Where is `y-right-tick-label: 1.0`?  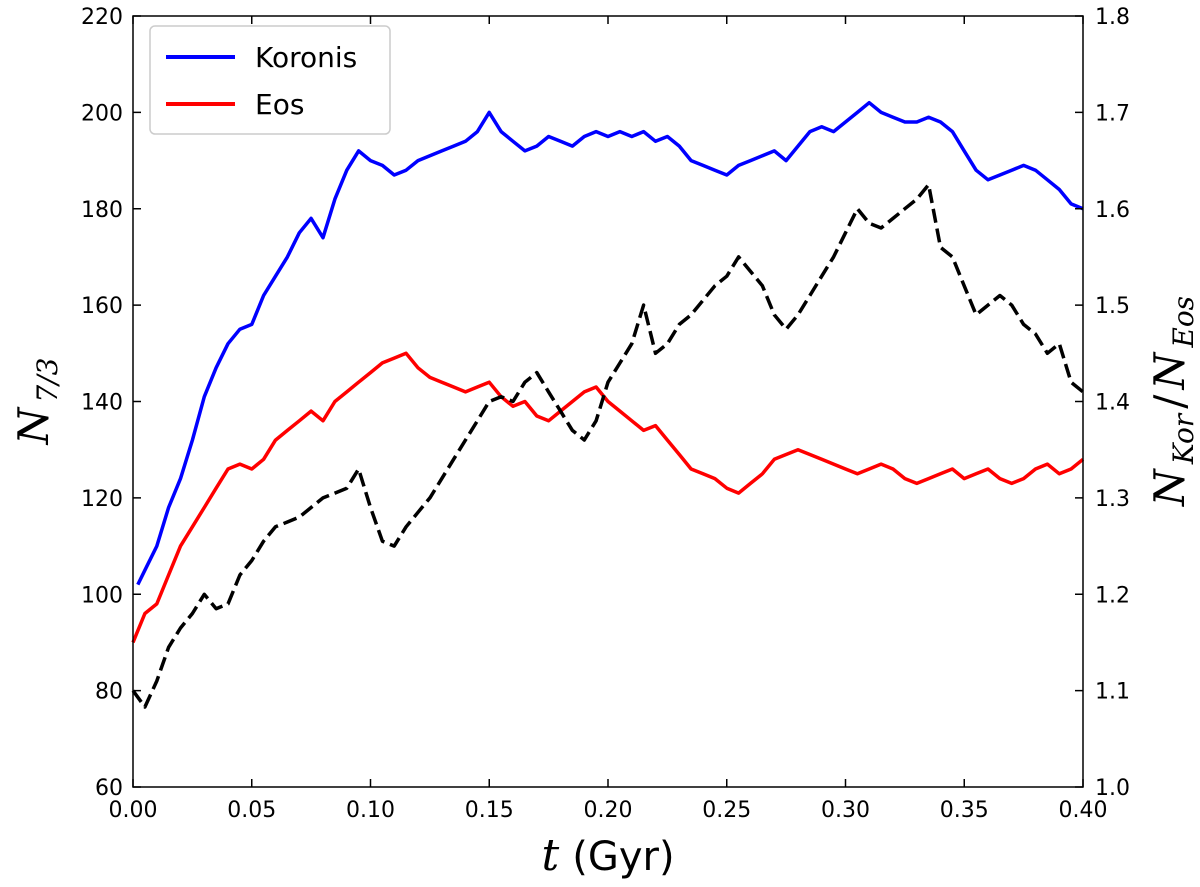
y-right-tick-label: 1.0 is located at coordinates (1112, 788).